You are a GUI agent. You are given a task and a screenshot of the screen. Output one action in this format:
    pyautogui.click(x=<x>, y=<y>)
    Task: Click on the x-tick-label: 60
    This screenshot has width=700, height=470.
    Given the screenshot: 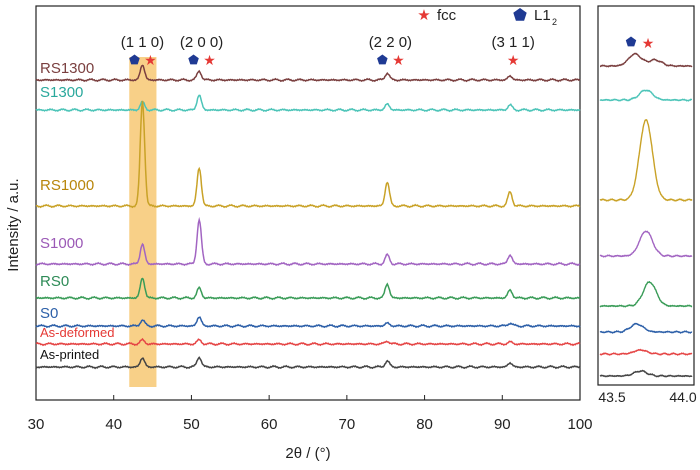 What is the action you would take?
    pyautogui.click(x=269, y=424)
    